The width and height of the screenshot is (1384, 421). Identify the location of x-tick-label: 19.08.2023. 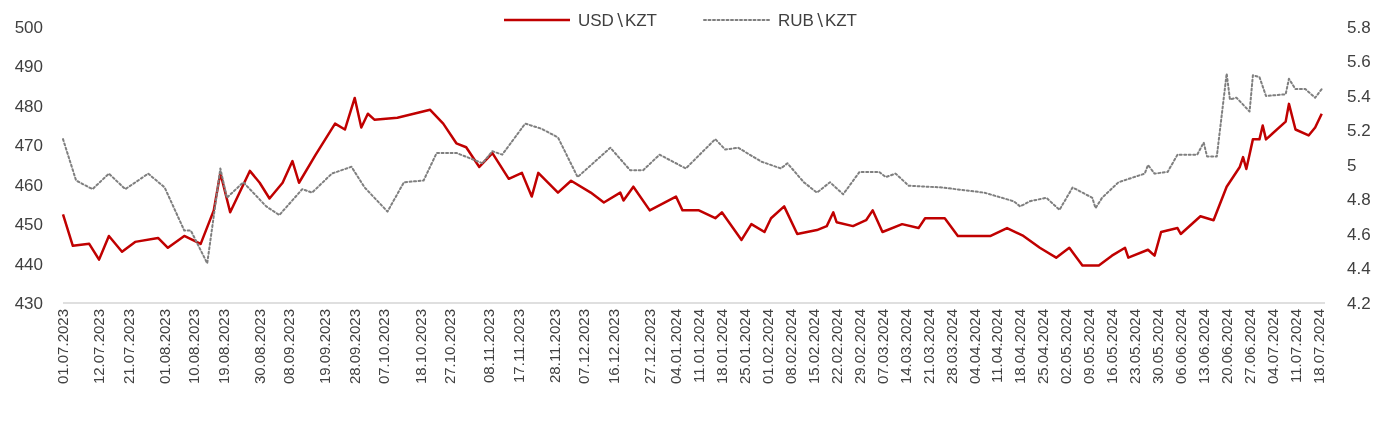
(223, 347).